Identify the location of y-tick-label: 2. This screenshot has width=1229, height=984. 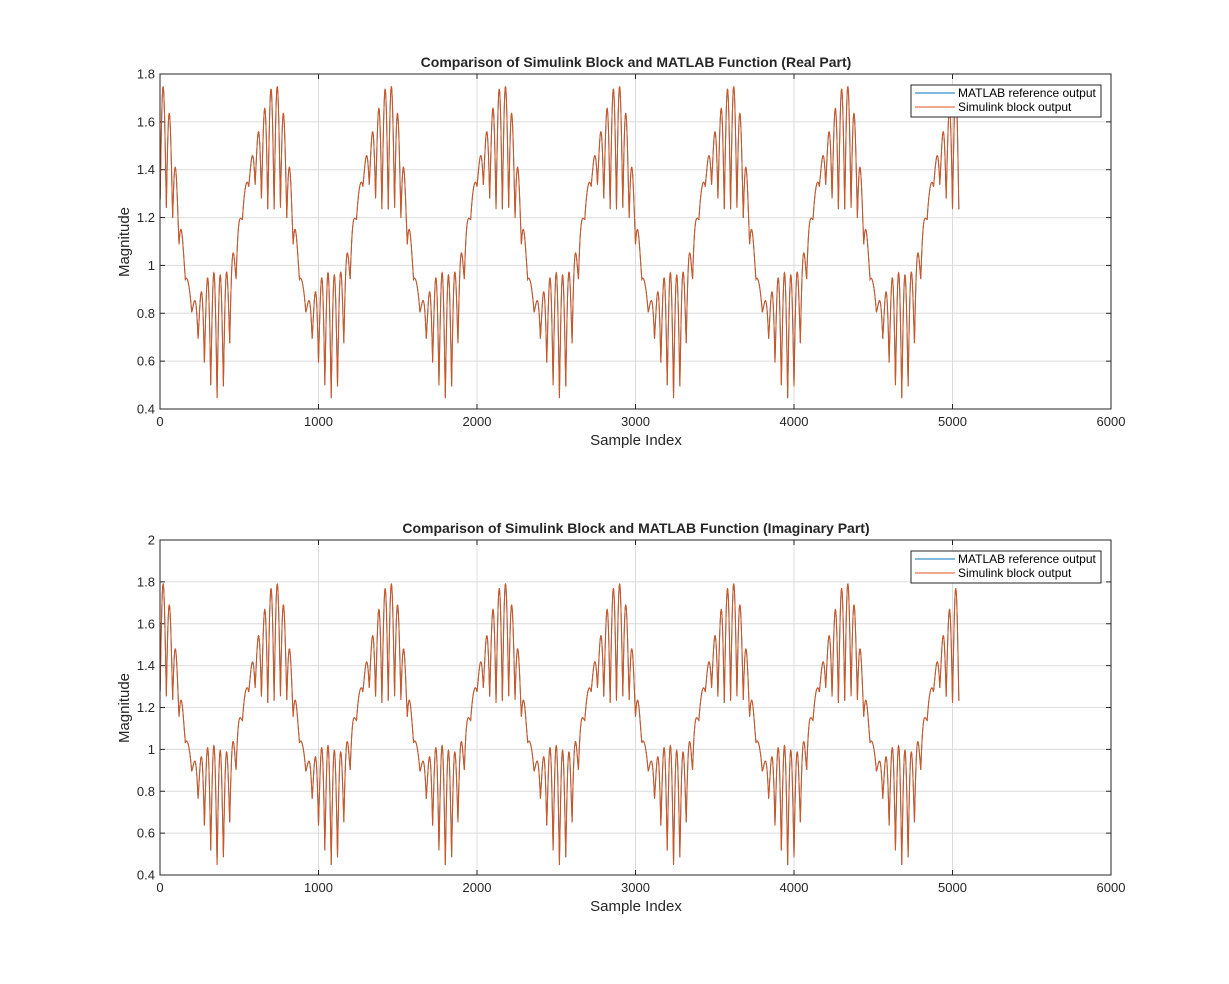
(151, 540).